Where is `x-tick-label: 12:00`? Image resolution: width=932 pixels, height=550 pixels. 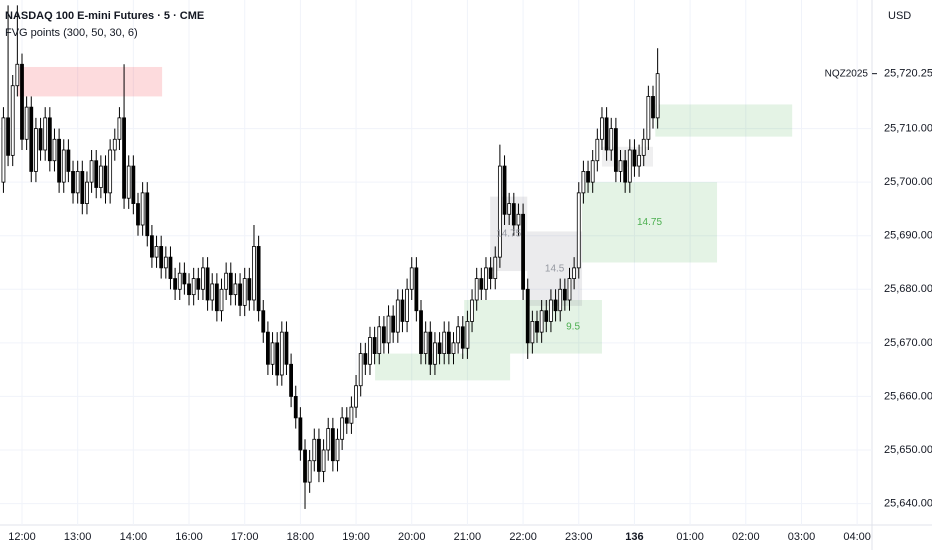 x-tick-label: 12:00 is located at coordinates (22, 537).